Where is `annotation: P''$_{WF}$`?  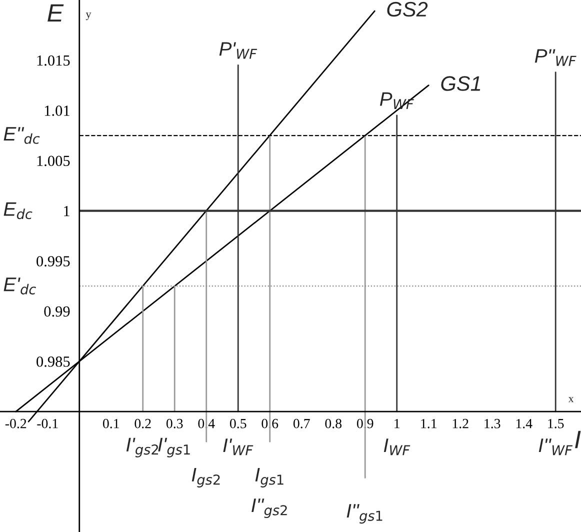
annotation: P''$_{WF}$ is located at coordinates (555, 57).